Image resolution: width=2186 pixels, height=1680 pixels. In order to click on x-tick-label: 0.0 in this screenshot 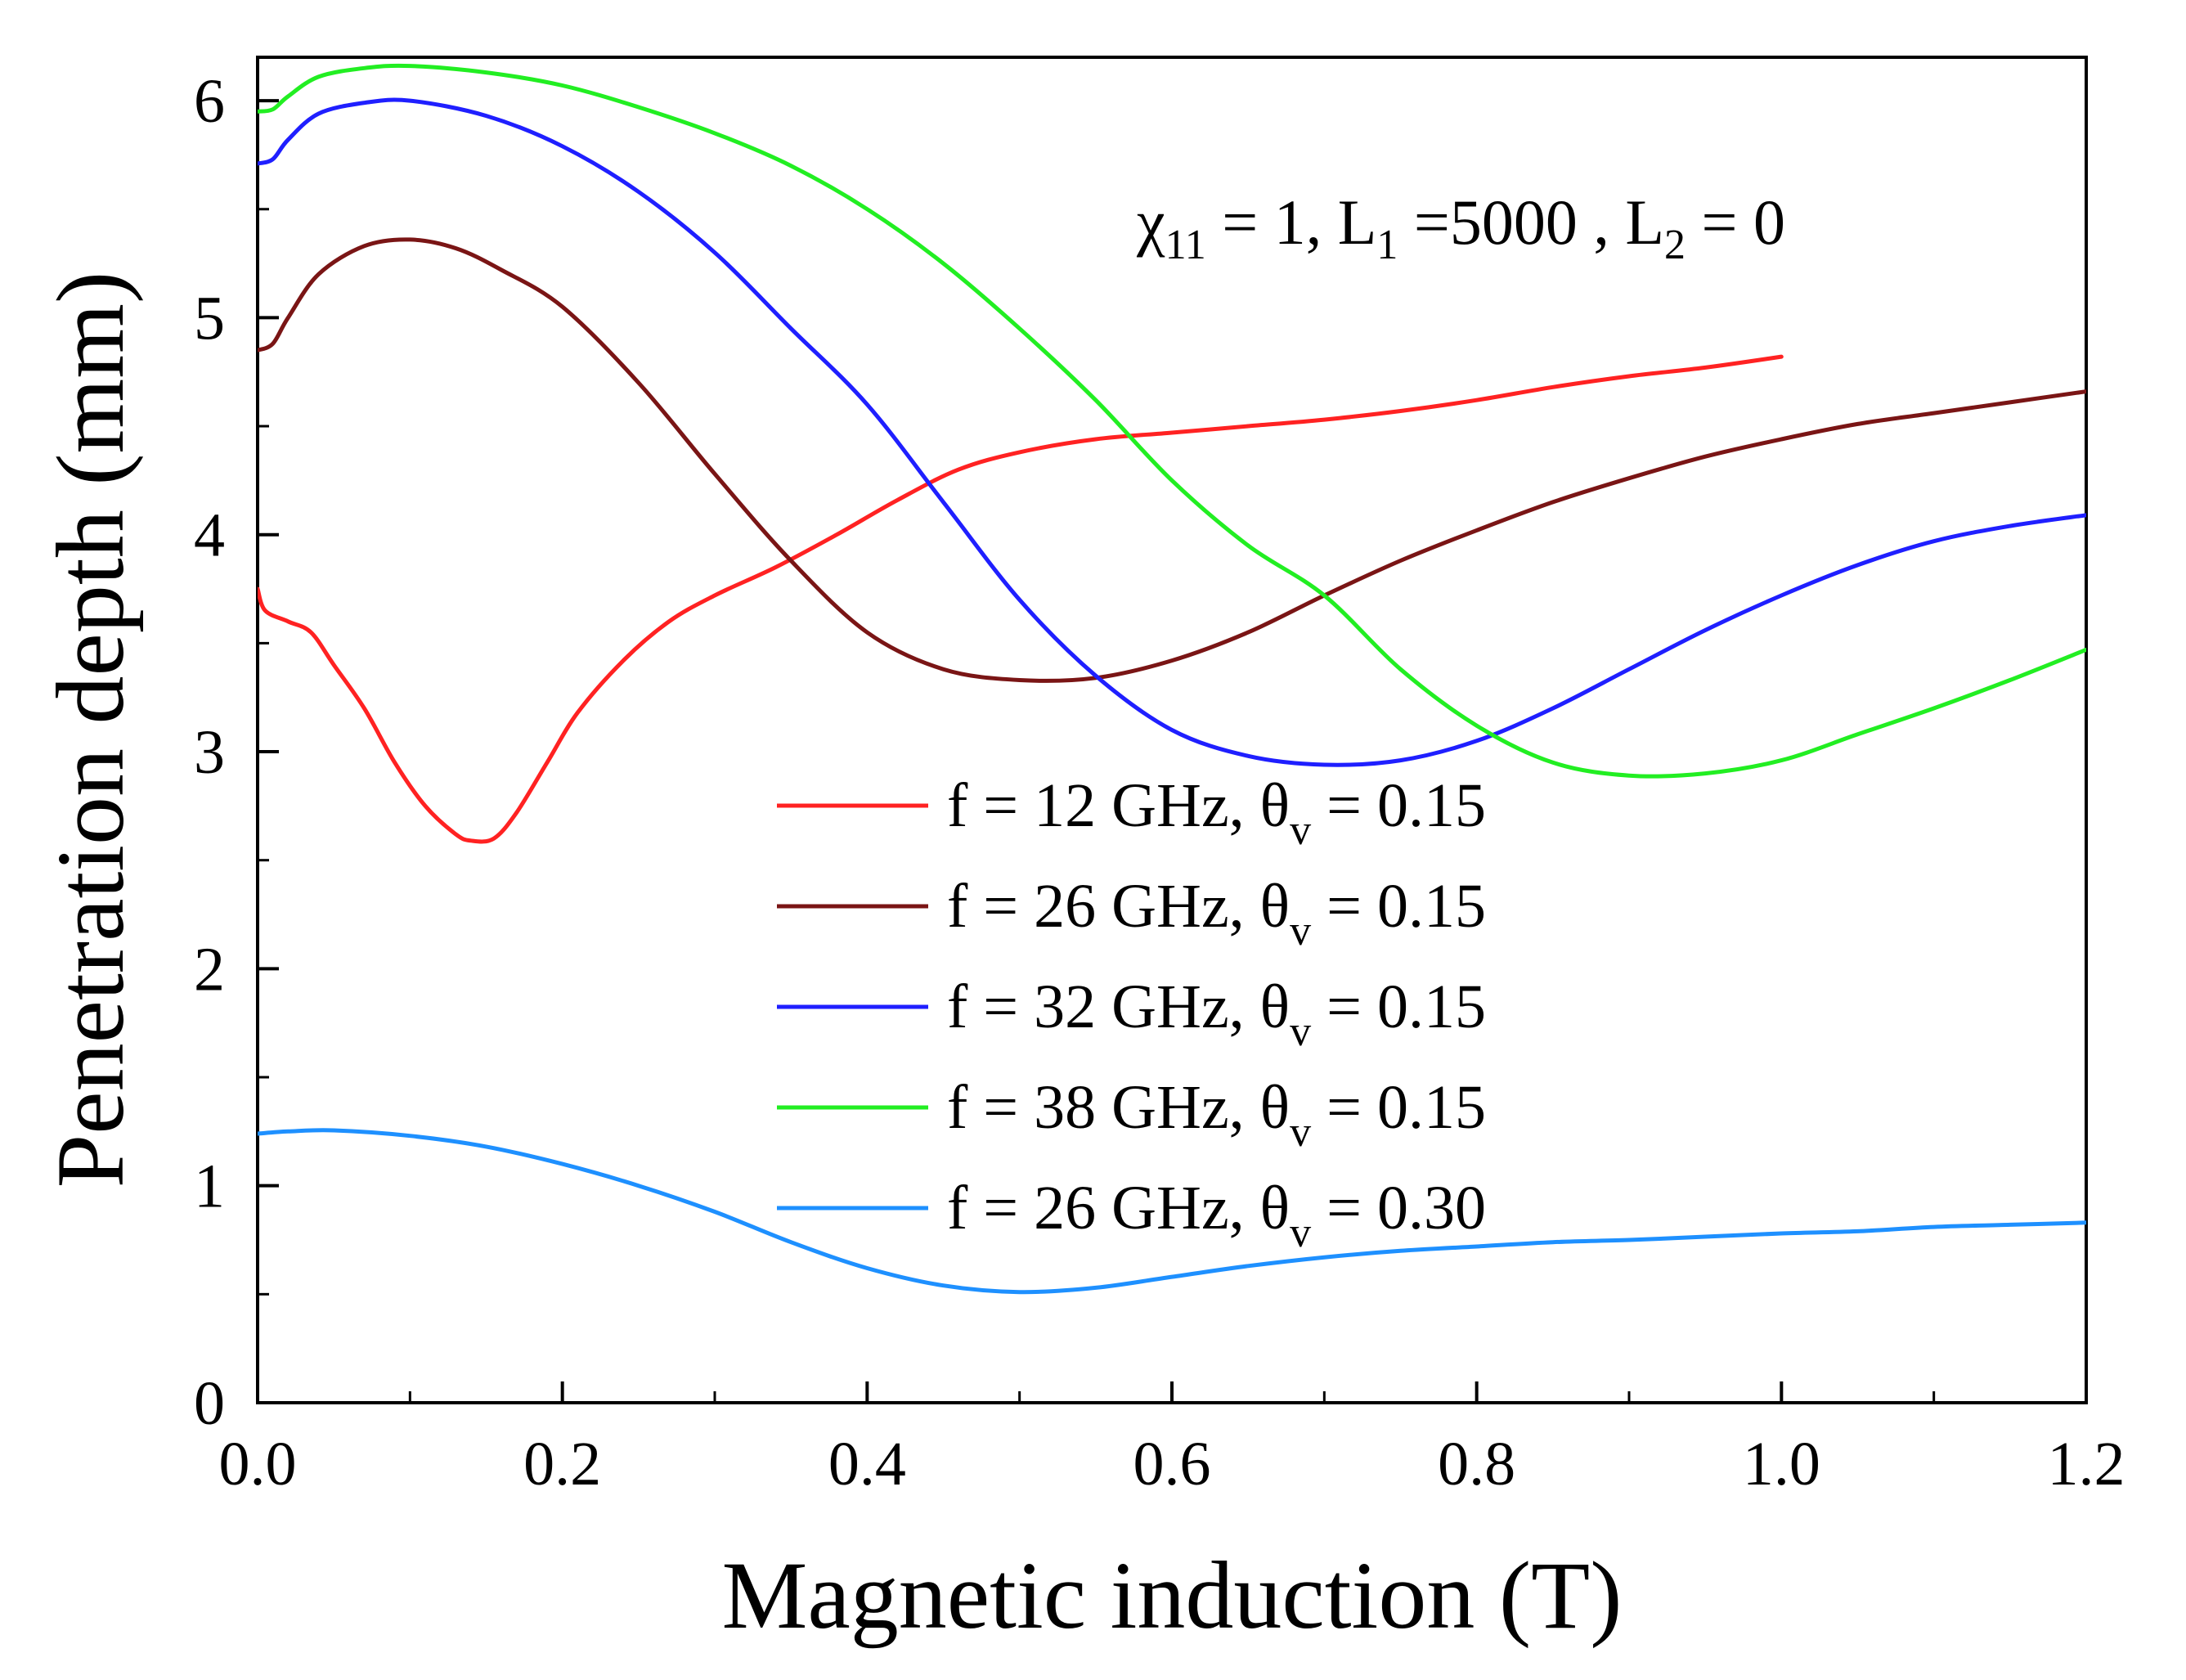, I will do `click(258, 1464)`.